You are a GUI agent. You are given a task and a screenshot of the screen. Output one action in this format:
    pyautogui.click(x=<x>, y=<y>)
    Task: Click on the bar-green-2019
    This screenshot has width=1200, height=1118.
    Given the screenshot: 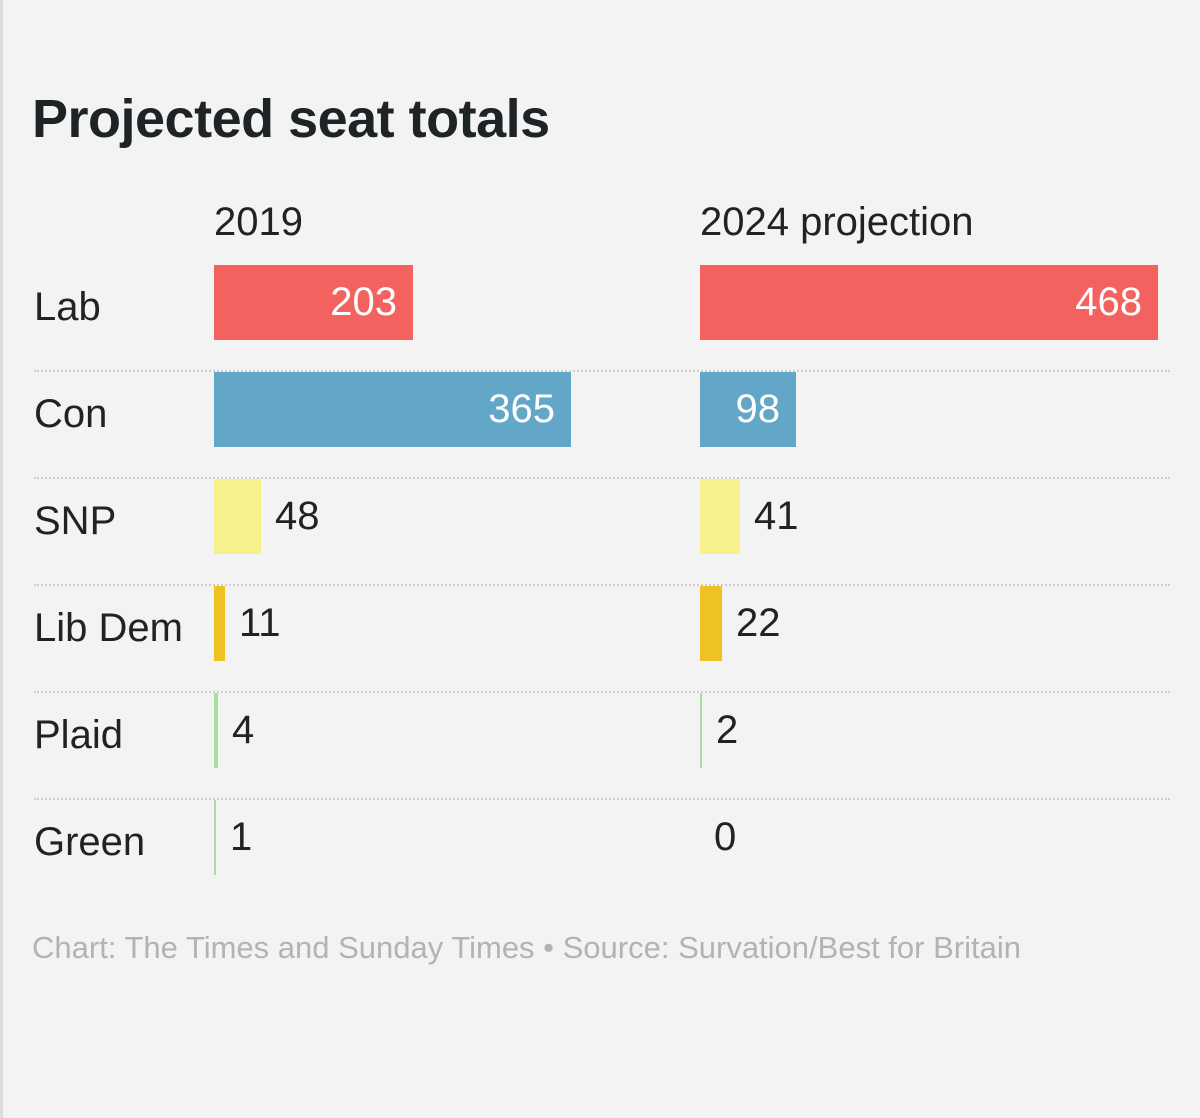 What is the action you would take?
    pyautogui.click(x=215, y=837)
    